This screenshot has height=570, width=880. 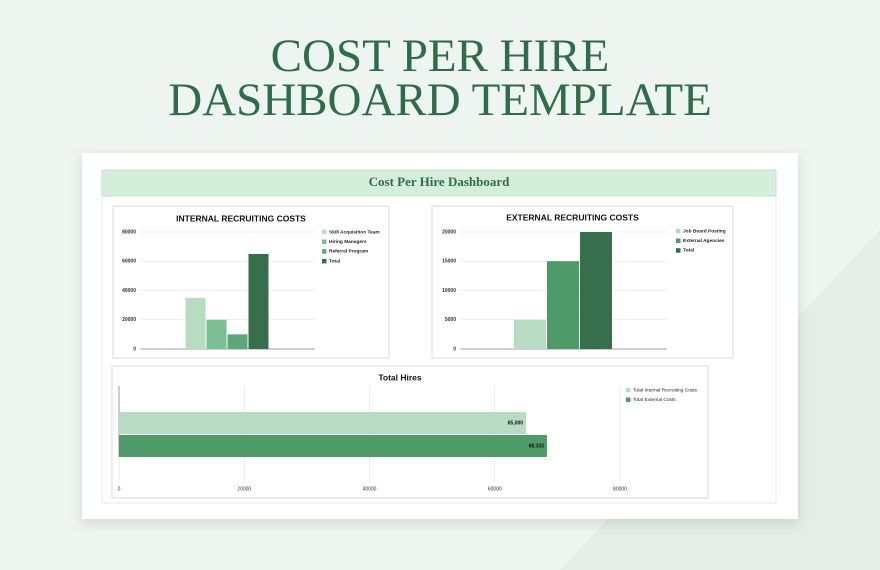 I want to click on legend-label: Referral Program, so click(x=348, y=252).